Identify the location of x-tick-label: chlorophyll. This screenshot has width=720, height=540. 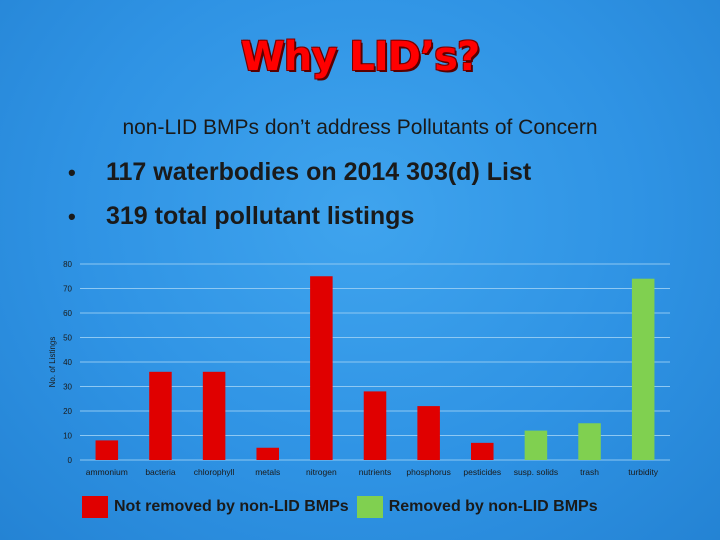
(214, 472).